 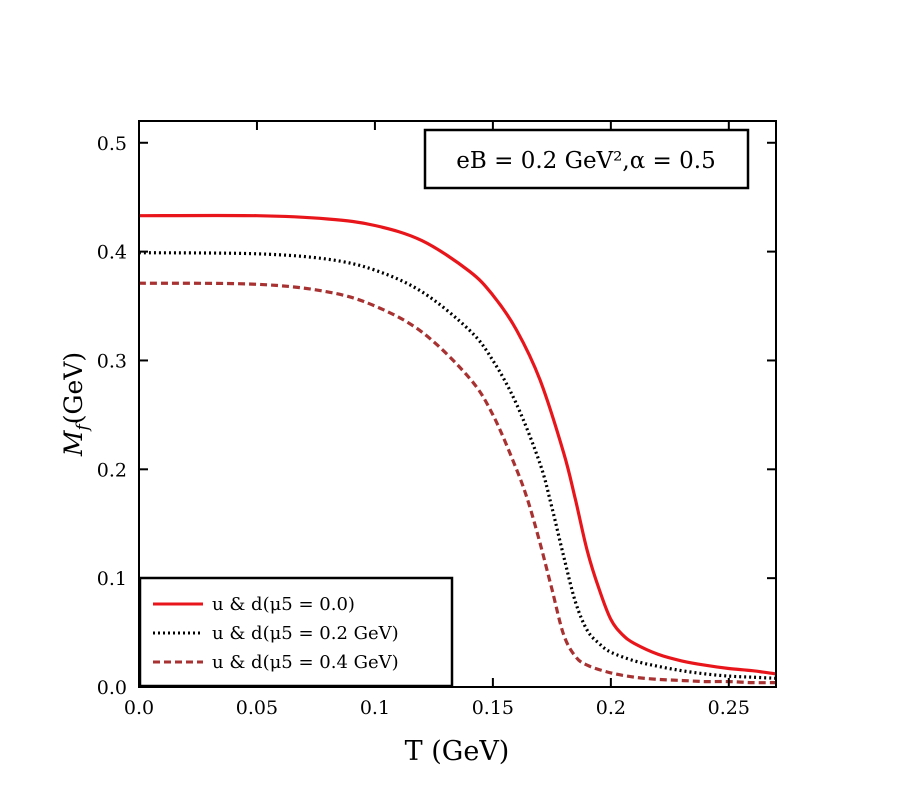 What do you see at coordinates (112, 361) in the screenshot?
I see `y-tick-label-3: 0.3` at bounding box center [112, 361].